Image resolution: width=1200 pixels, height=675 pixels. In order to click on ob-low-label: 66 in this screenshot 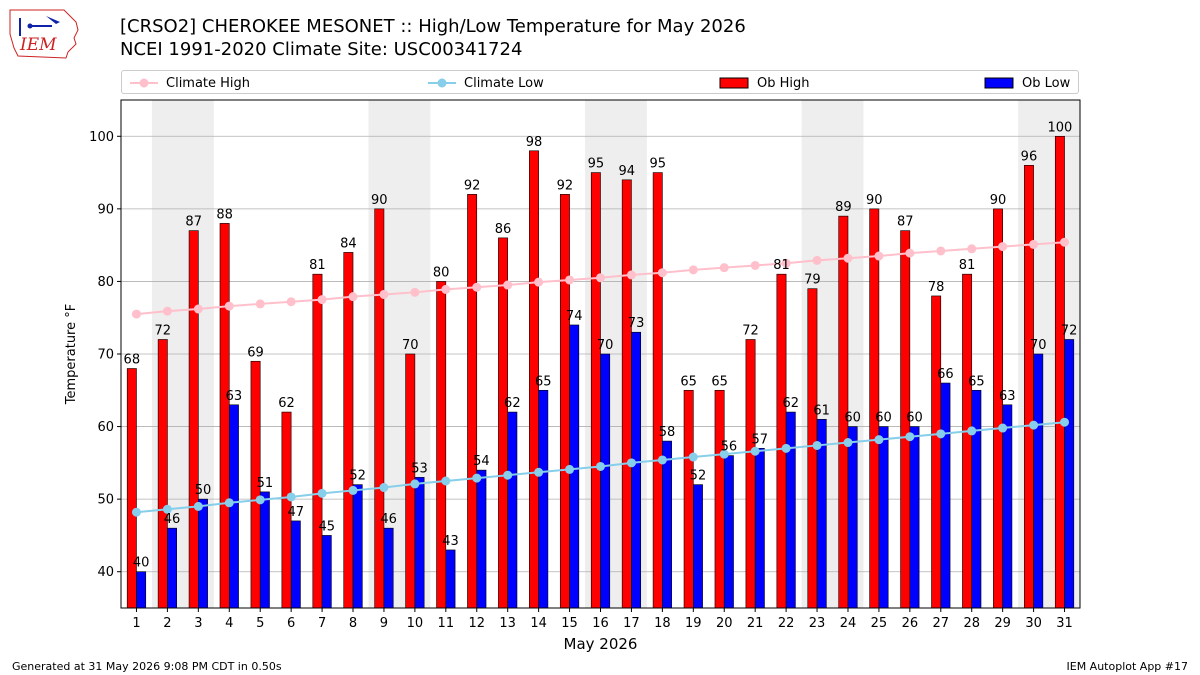, I will do `click(945, 374)`.